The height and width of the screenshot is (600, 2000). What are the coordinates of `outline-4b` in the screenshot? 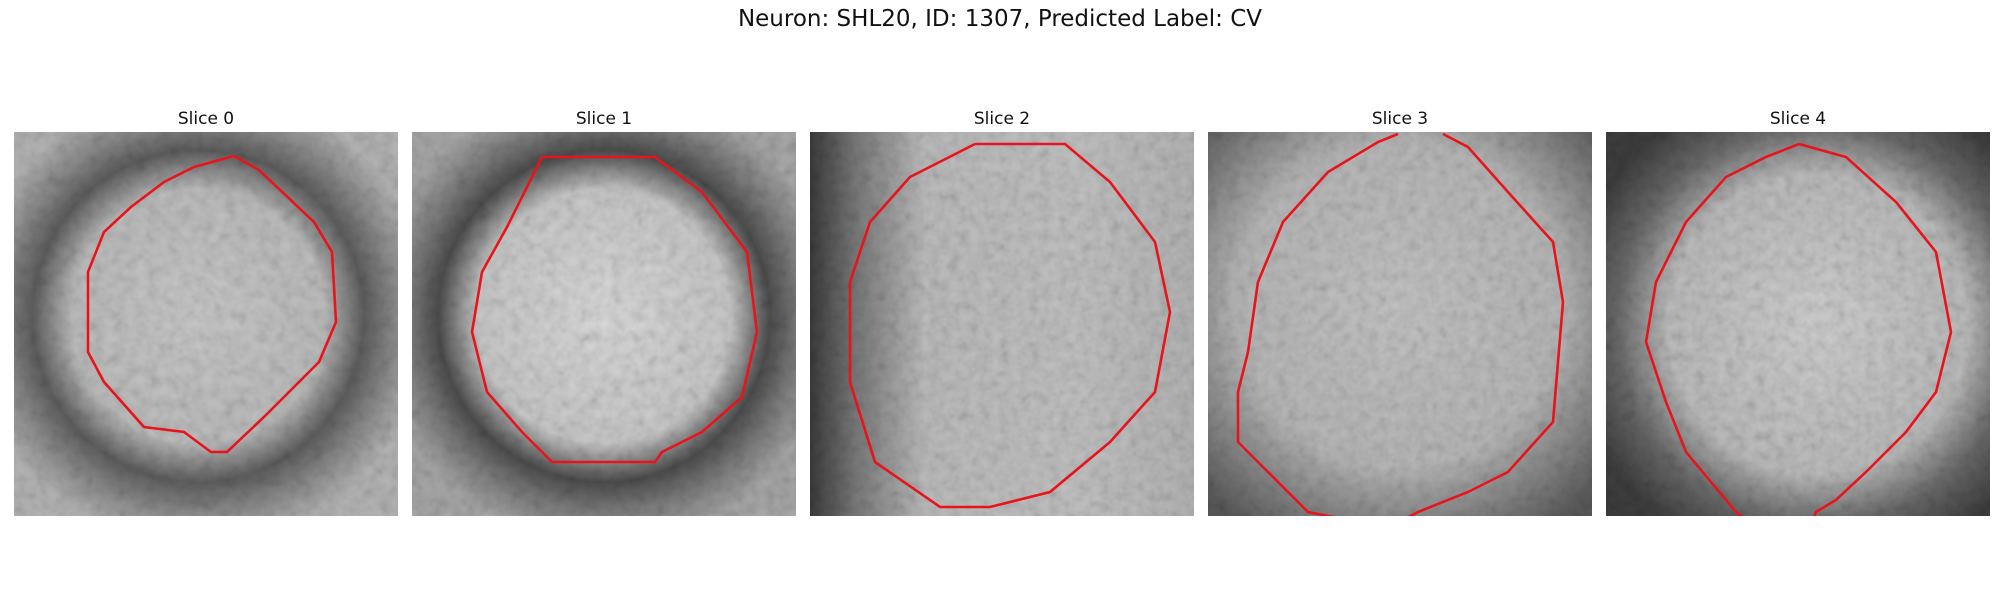 It's located at (1875, 329).